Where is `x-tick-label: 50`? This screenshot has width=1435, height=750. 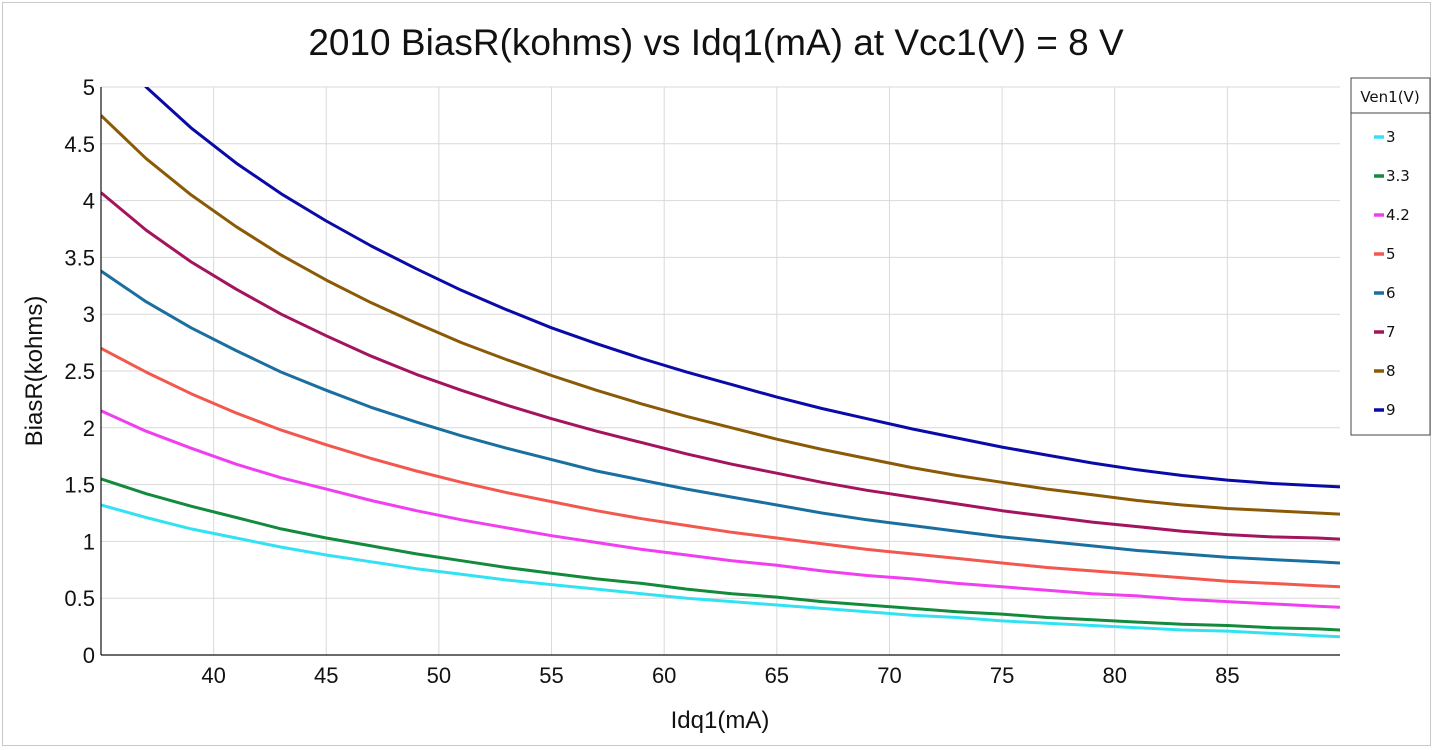 x-tick-label: 50 is located at coordinates (439, 675).